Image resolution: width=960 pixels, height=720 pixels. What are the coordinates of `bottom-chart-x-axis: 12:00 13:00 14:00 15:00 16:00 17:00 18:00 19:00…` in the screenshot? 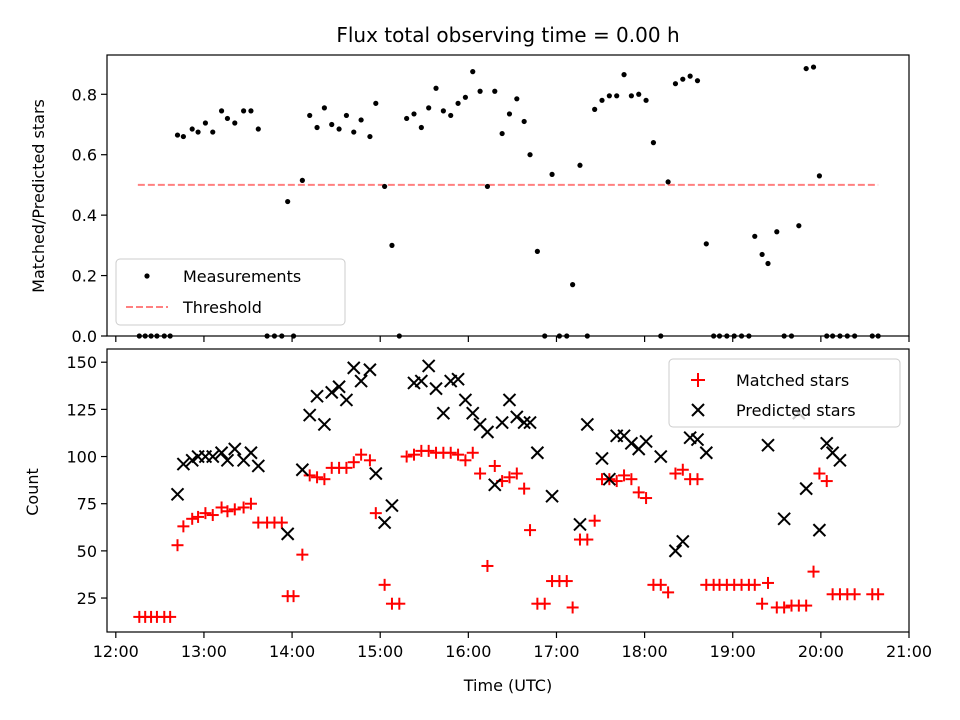 It's located at (512, 646).